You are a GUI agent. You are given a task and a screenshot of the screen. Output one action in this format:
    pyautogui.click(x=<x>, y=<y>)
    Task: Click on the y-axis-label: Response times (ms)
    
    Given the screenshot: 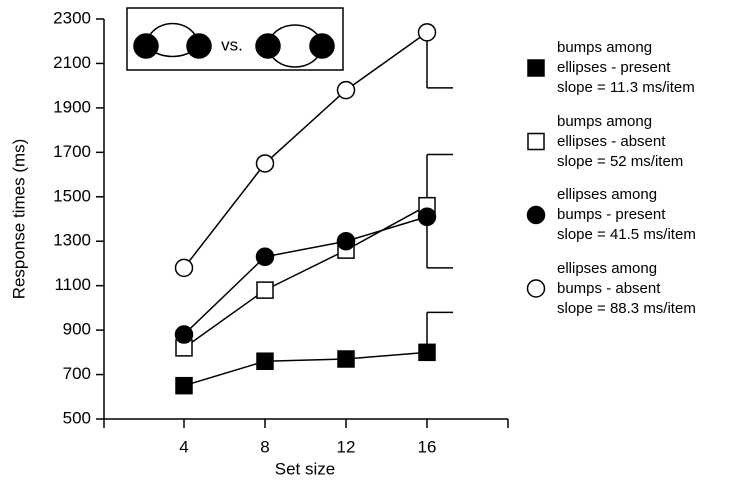 What is the action you would take?
    pyautogui.click(x=18, y=219)
    